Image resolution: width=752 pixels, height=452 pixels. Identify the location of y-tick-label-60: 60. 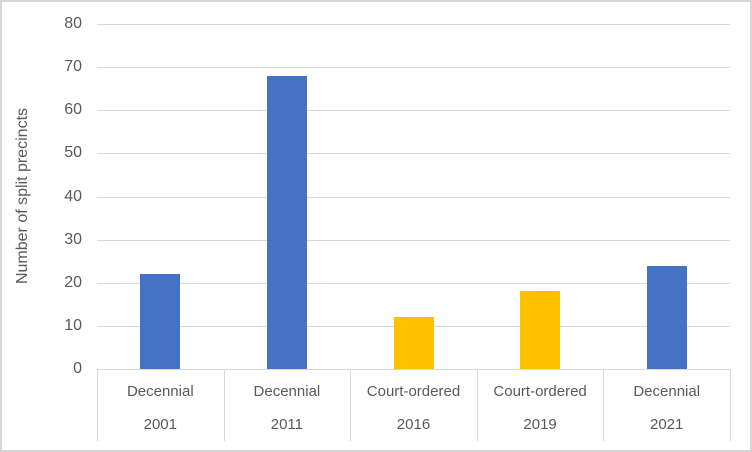
(73, 110).